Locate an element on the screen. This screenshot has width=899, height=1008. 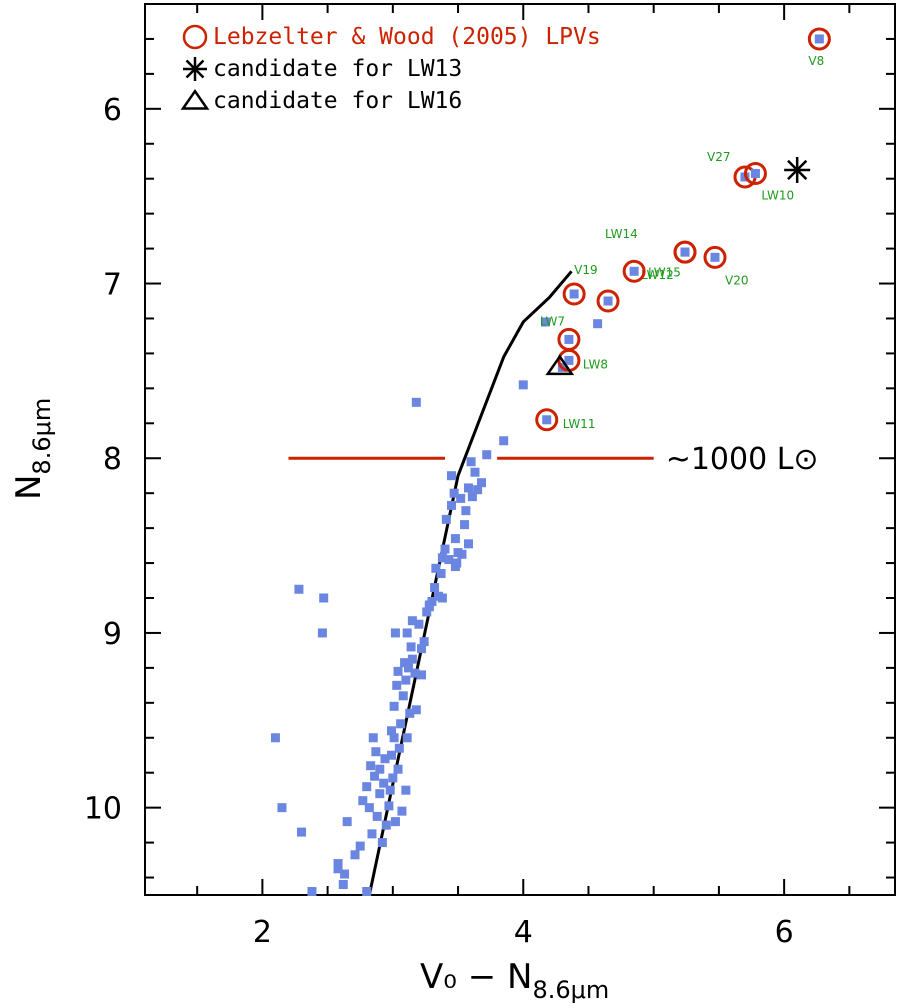
lpv-label: V8 is located at coordinates (816, 61).